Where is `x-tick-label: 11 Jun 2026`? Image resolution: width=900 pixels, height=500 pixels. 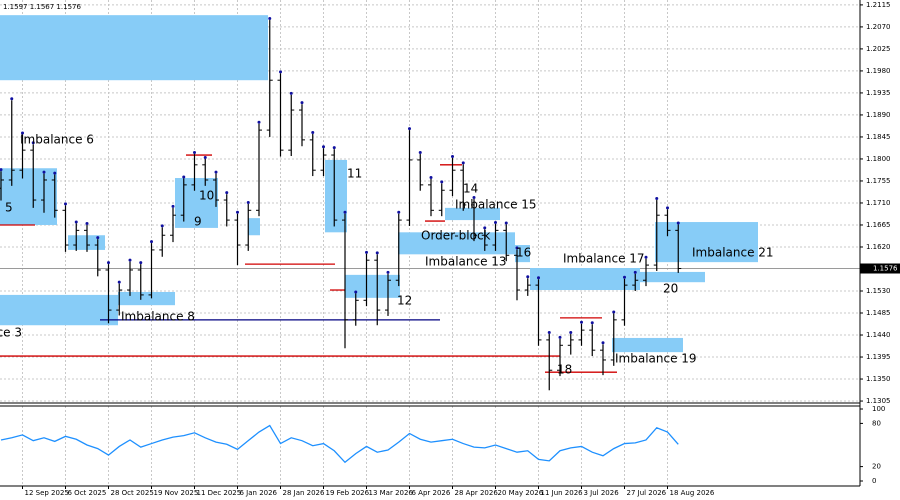
x-tick-label: 11 Jun 2026 is located at coordinates (562, 493).